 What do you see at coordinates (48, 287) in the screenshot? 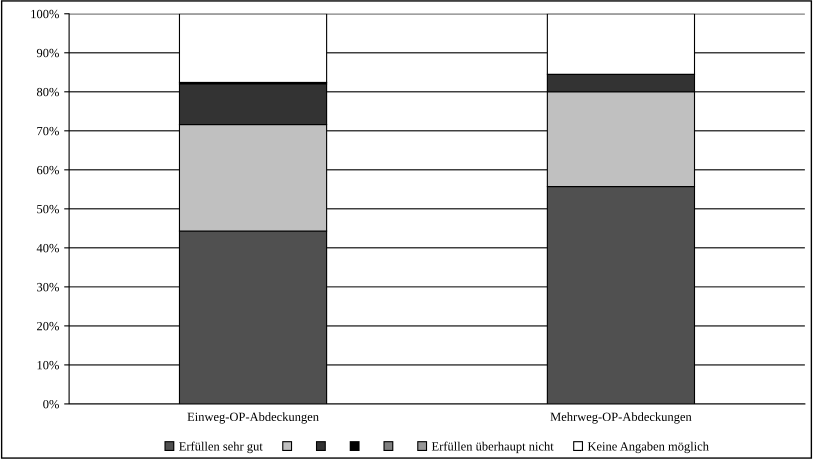
I see `y-tick-label: 30%` at bounding box center [48, 287].